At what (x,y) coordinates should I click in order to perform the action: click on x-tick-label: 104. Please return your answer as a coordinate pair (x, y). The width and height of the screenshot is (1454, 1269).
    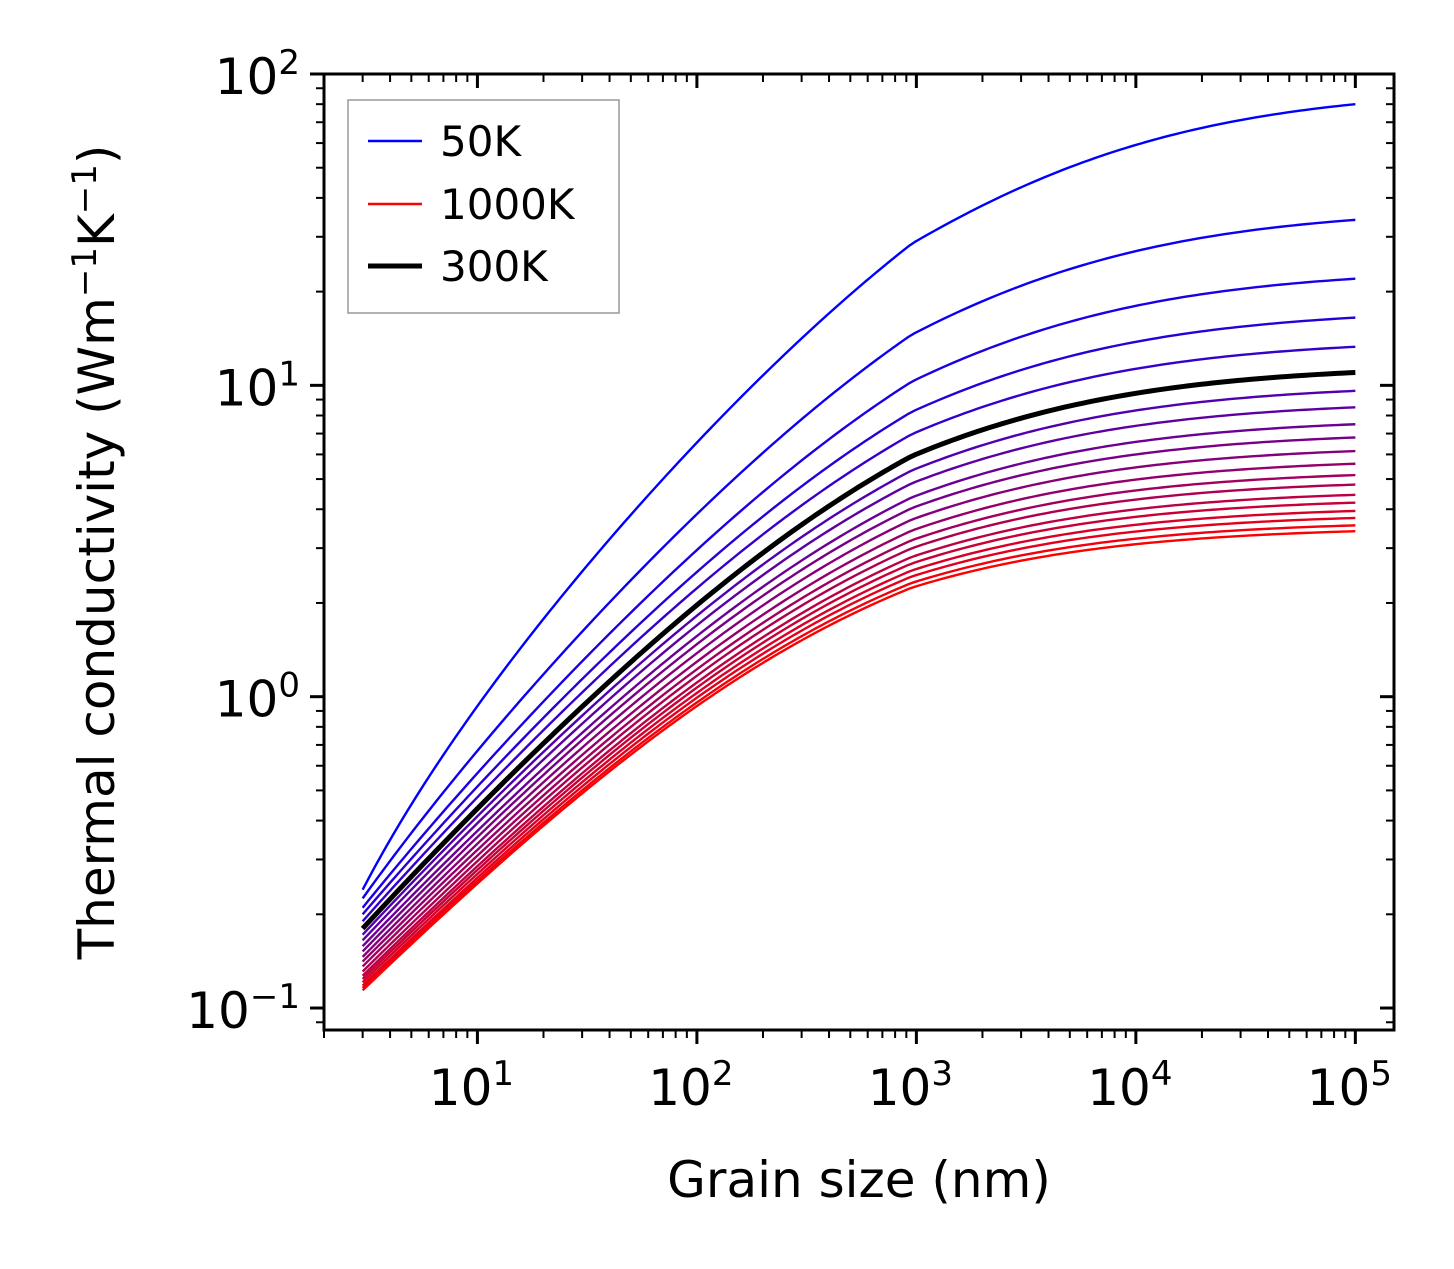
    Looking at the image, I should click on (1129, 1085).